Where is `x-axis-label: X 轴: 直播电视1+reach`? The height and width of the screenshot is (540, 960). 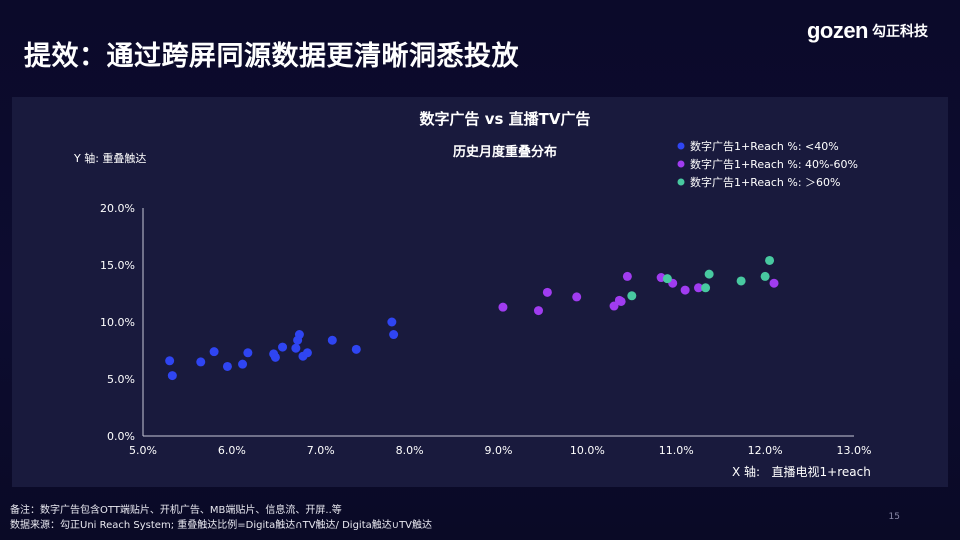
x-axis-label: X 轴: 直播电视1+reach is located at coordinates (801, 471).